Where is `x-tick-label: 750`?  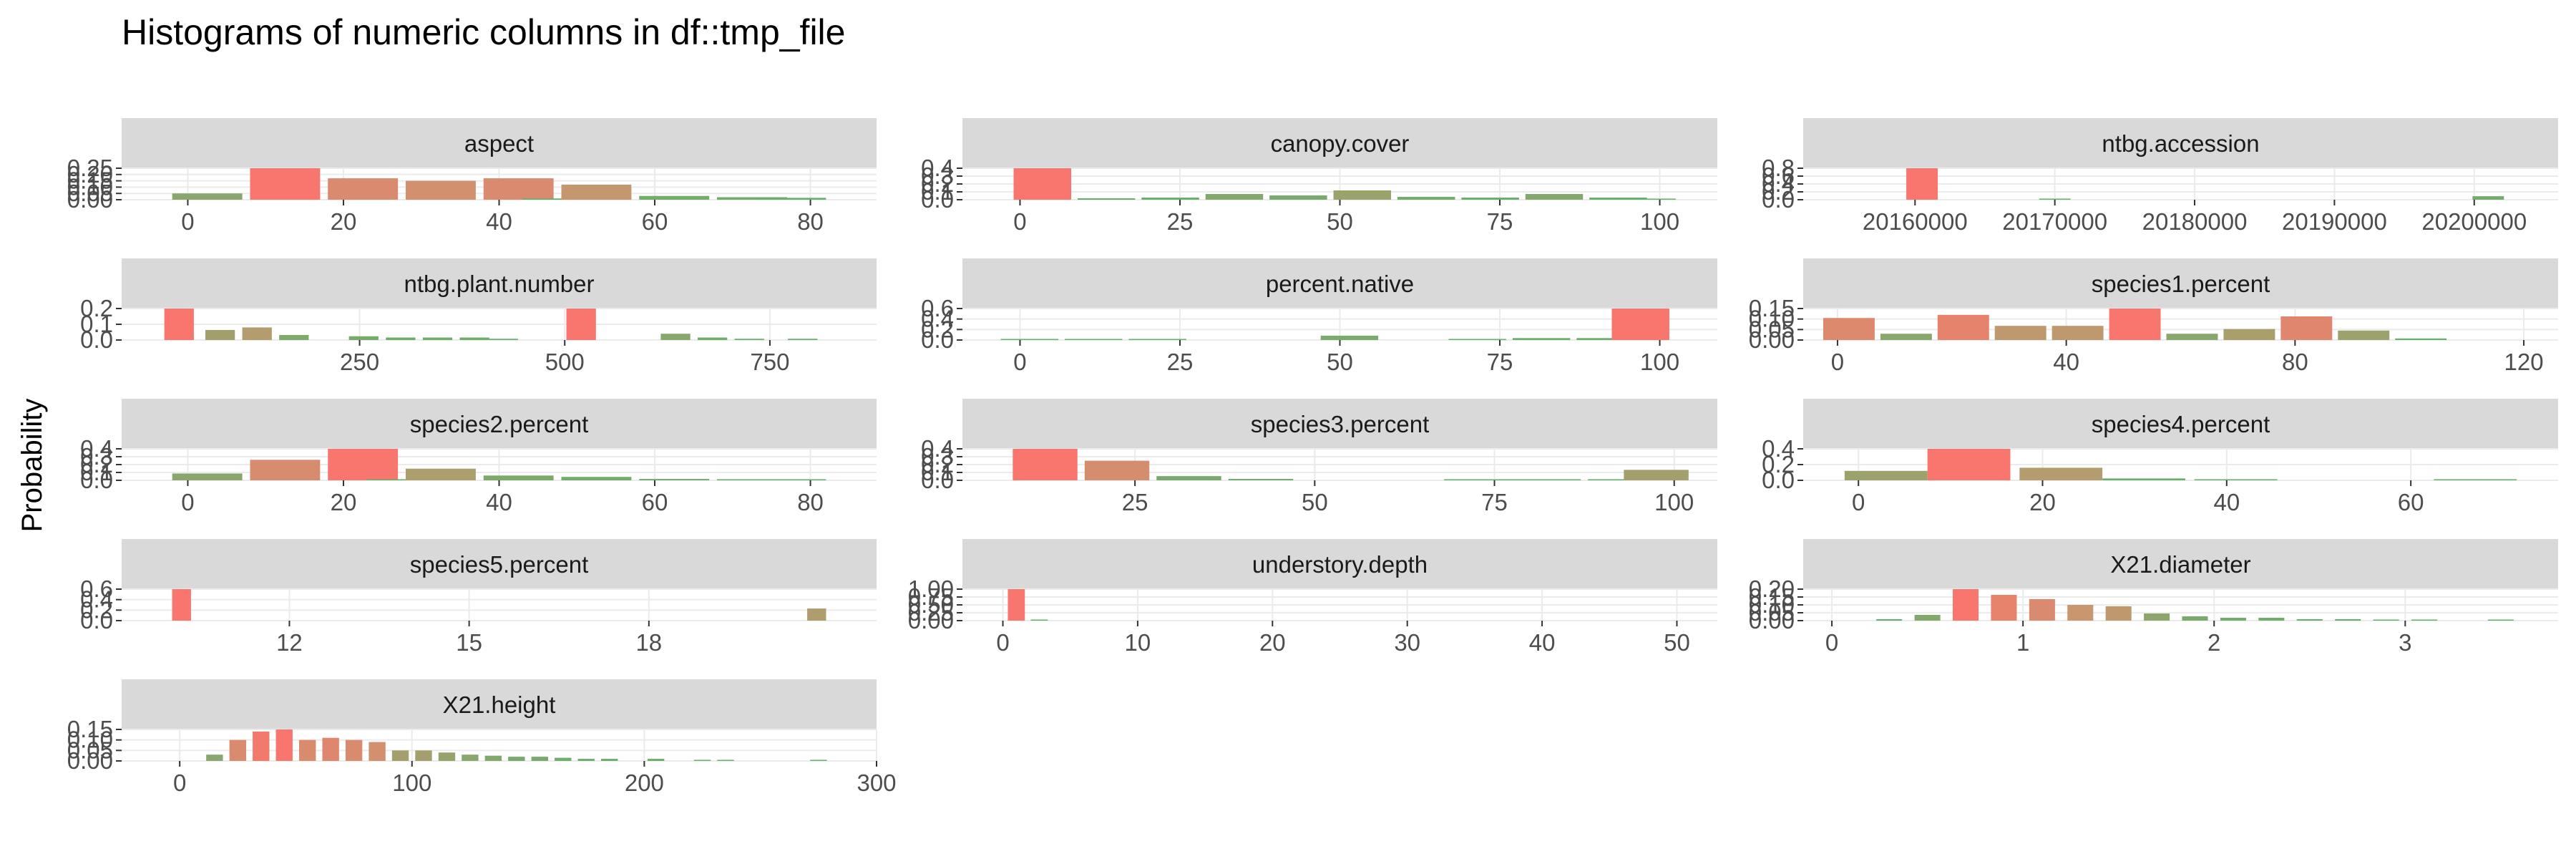
x-tick-label: 750 is located at coordinates (769, 362).